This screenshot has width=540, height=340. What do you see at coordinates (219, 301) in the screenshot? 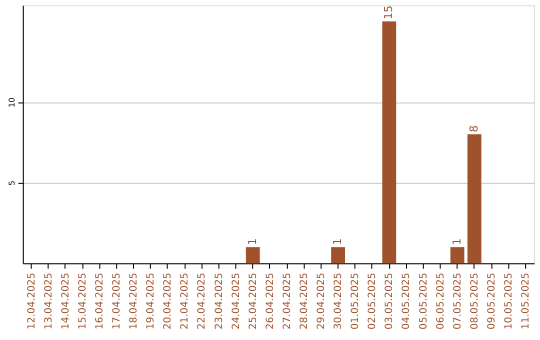
I see `x-tick-label: 23.04.2025` at bounding box center [219, 301].